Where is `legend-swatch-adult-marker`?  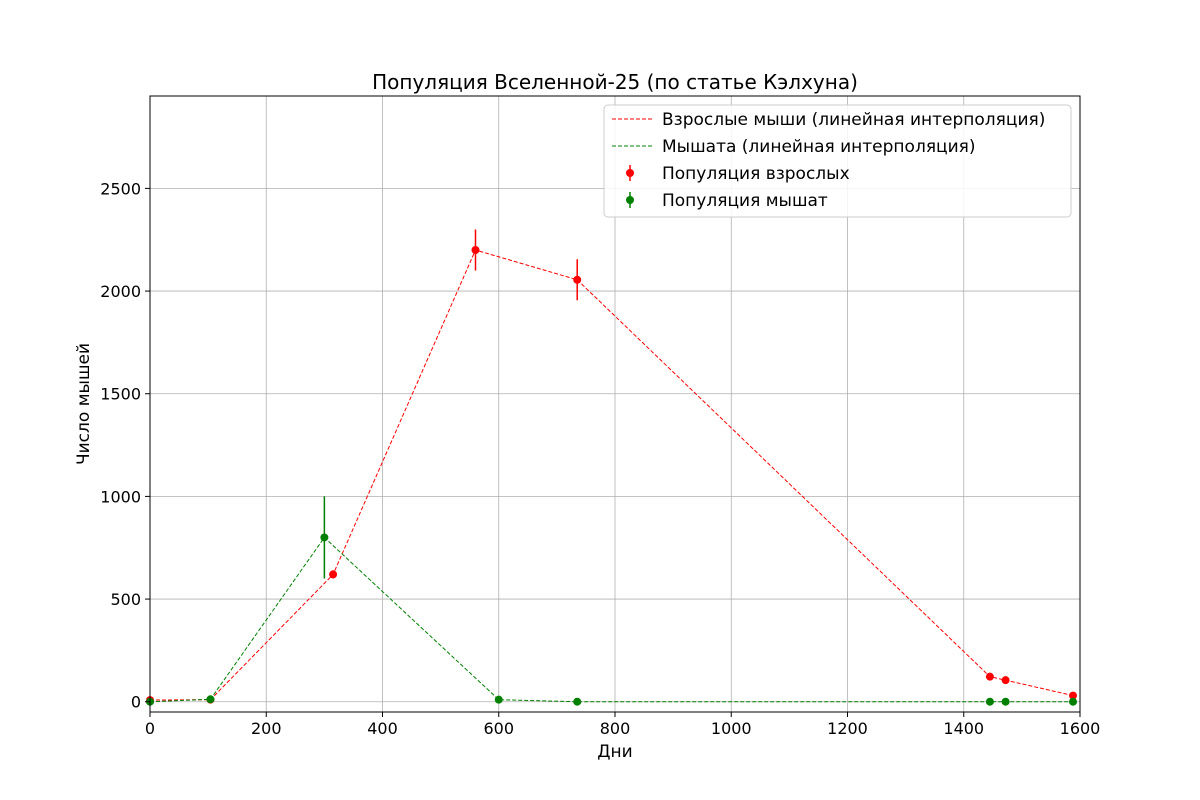
legend-swatch-adult-marker is located at coordinates (630, 173).